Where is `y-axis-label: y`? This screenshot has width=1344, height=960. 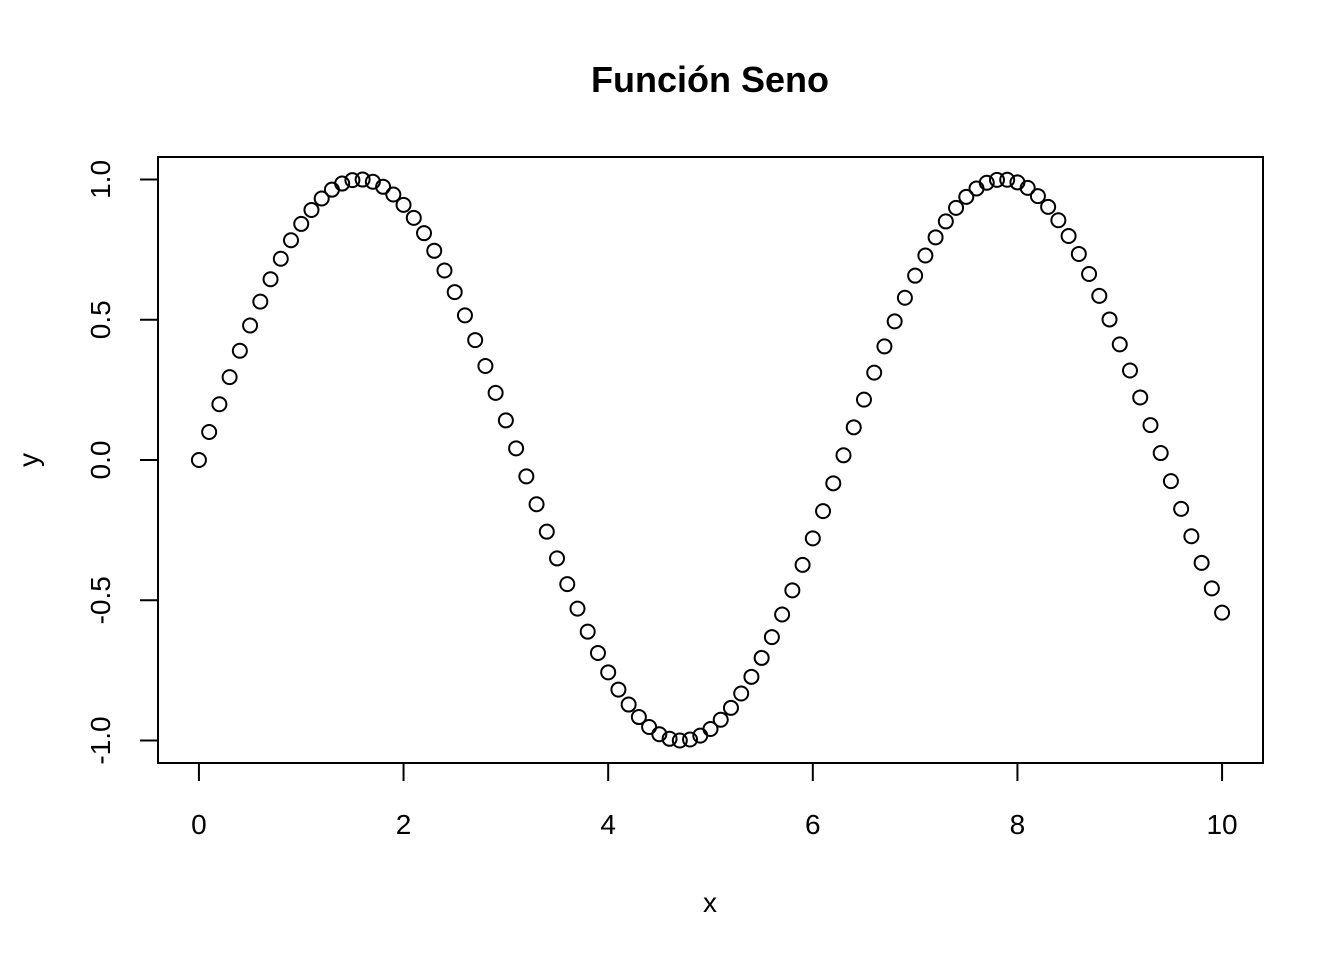
y-axis-label: y is located at coordinates (28, 460).